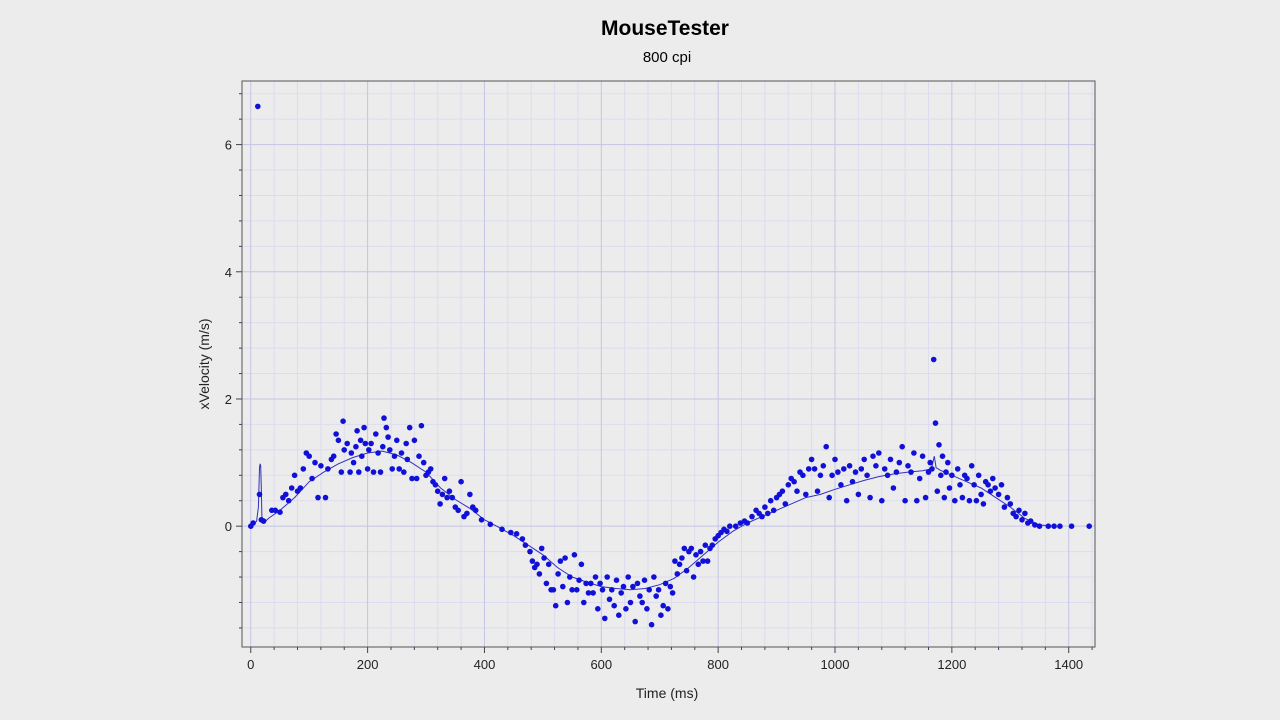 Image resolution: width=1280 pixels, height=720 pixels. What do you see at coordinates (228, 526) in the screenshot?
I see `y-tick-label: 0` at bounding box center [228, 526].